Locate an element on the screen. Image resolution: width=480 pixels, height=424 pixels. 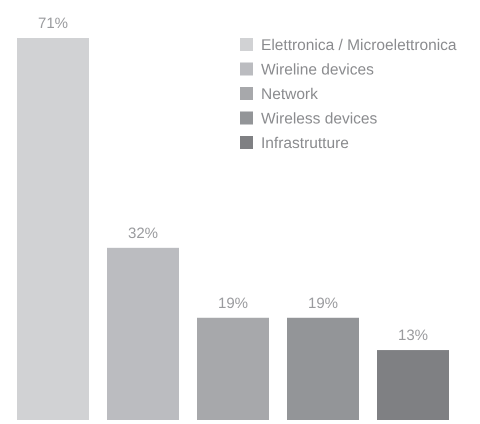
legend-label: Network is located at coordinates (289, 94).